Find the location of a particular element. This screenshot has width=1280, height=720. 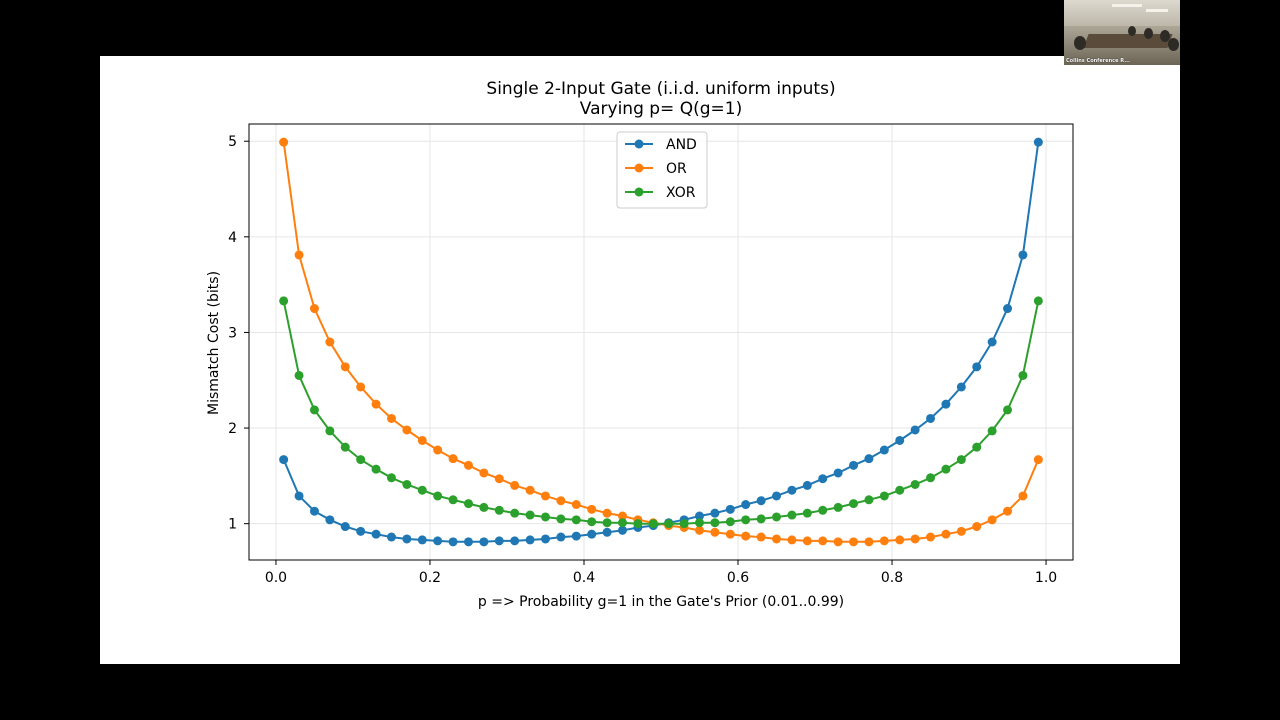

y-tick-label: 1 is located at coordinates (232, 525).